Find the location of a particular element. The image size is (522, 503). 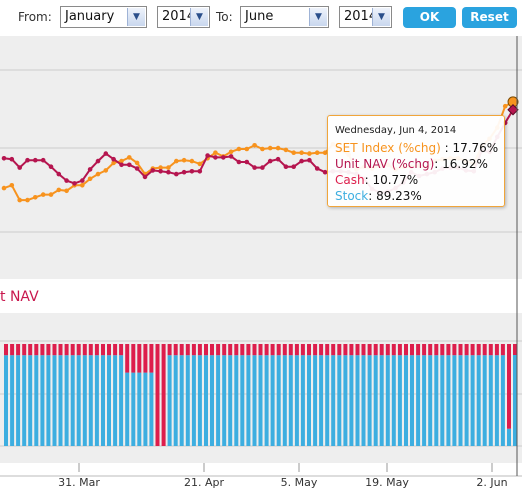

unit-nav-hover-marker is located at coordinates (513, 110).